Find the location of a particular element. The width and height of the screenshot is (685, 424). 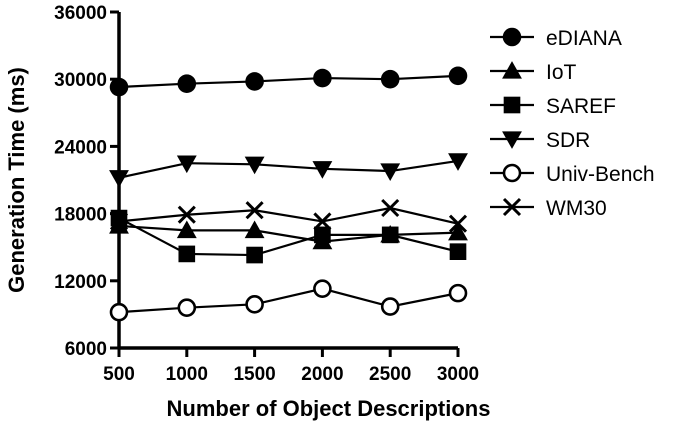

legend-marker-wm30 is located at coordinates (512, 207).